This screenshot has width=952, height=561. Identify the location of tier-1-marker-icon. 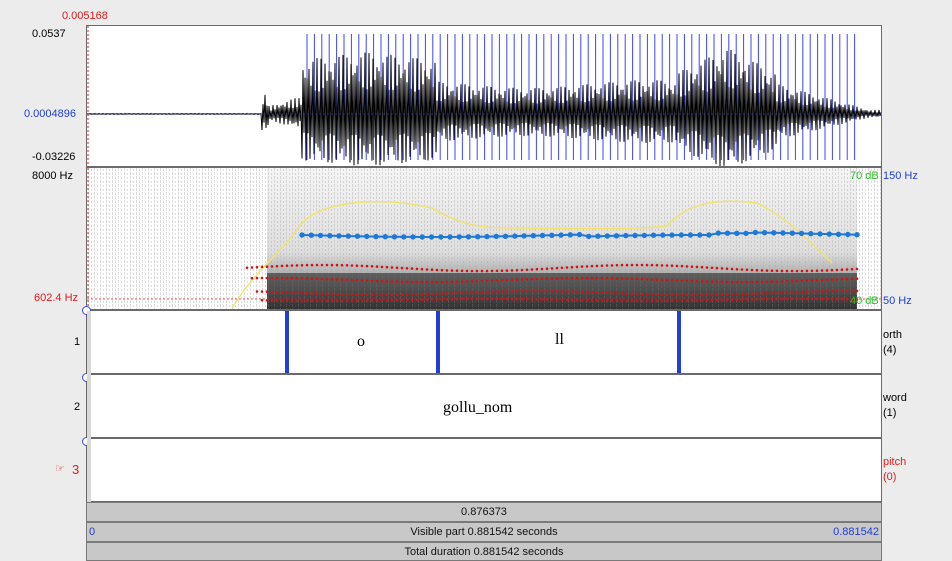
(86, 310).